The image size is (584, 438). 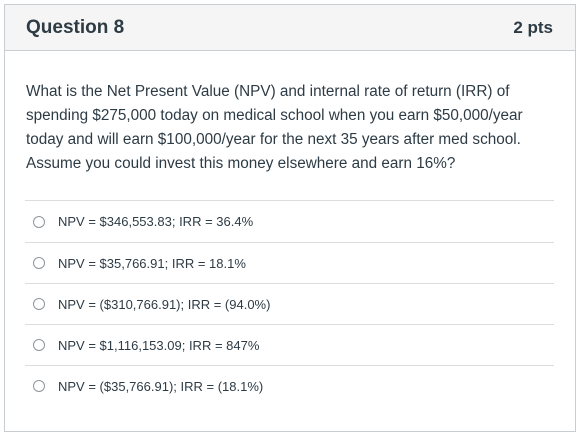 I want to click on answer-label: NPV = ($310,766.91); IRR = (94.0%), so click(x=164, y=304).